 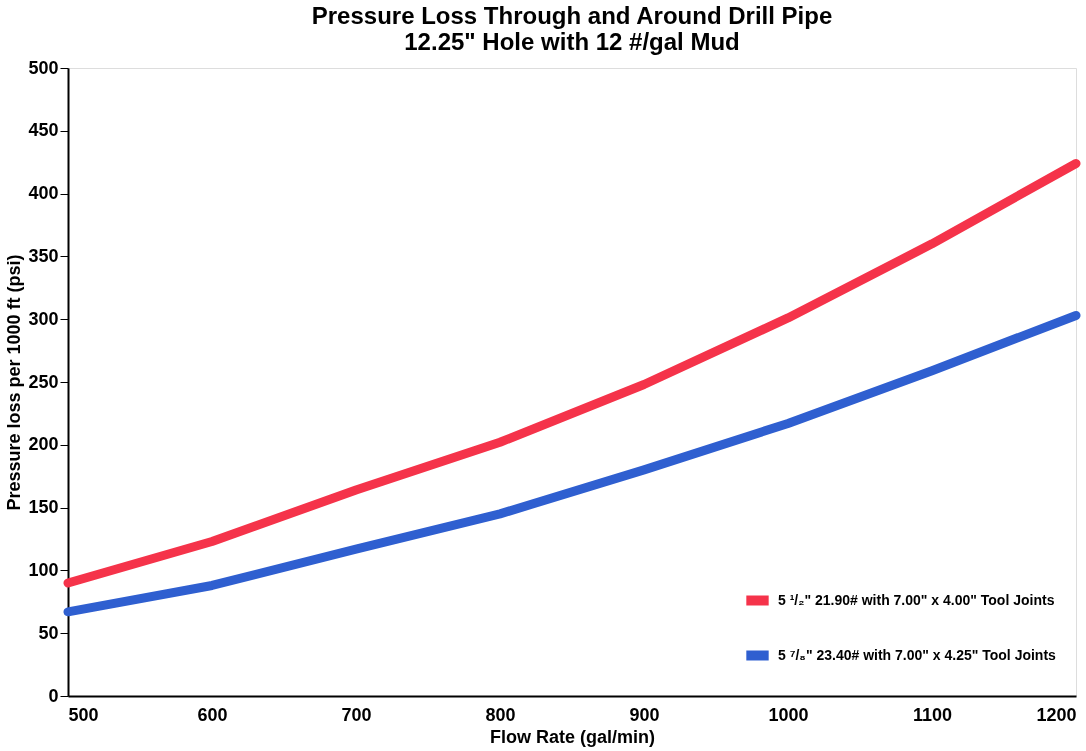 I want to click on y-tick-label: 250, so click(x=43, y=381).